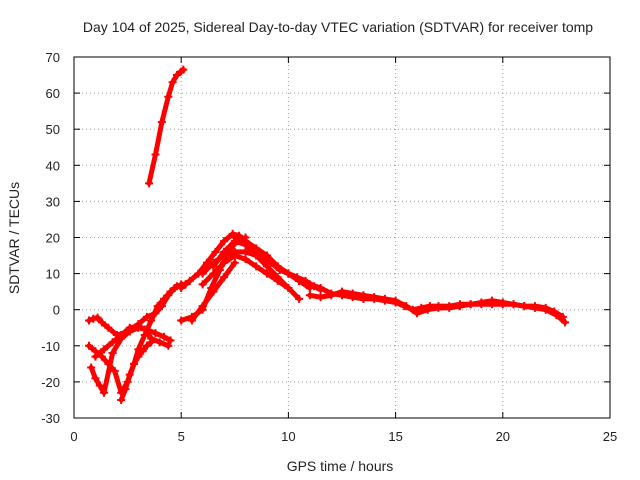 The image size is (640, 480). What do you see at coordinates (53, 201) in the screenshot?
I see `y-tick-label: 30` at bounding box center [53, 201].